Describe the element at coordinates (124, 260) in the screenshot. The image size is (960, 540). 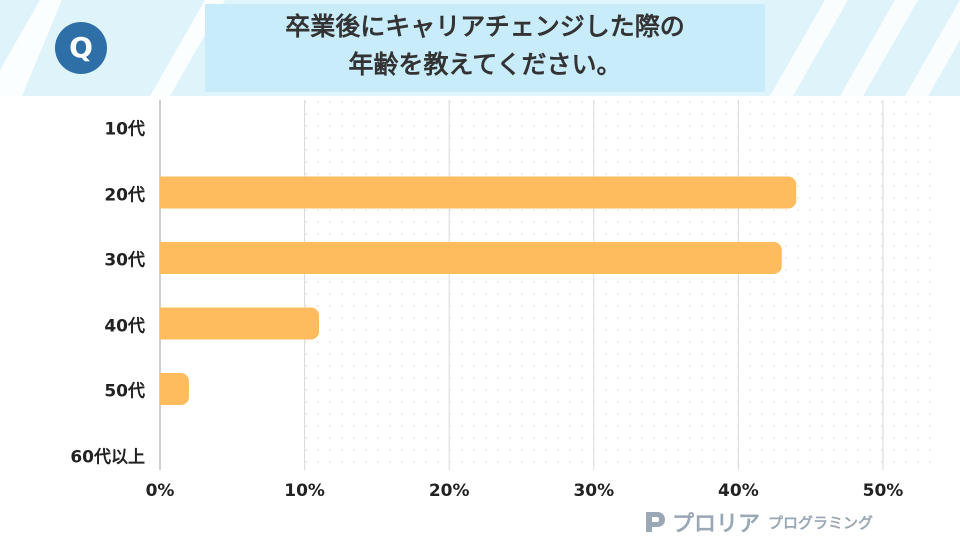
I see `category-label: 30代` at that location.